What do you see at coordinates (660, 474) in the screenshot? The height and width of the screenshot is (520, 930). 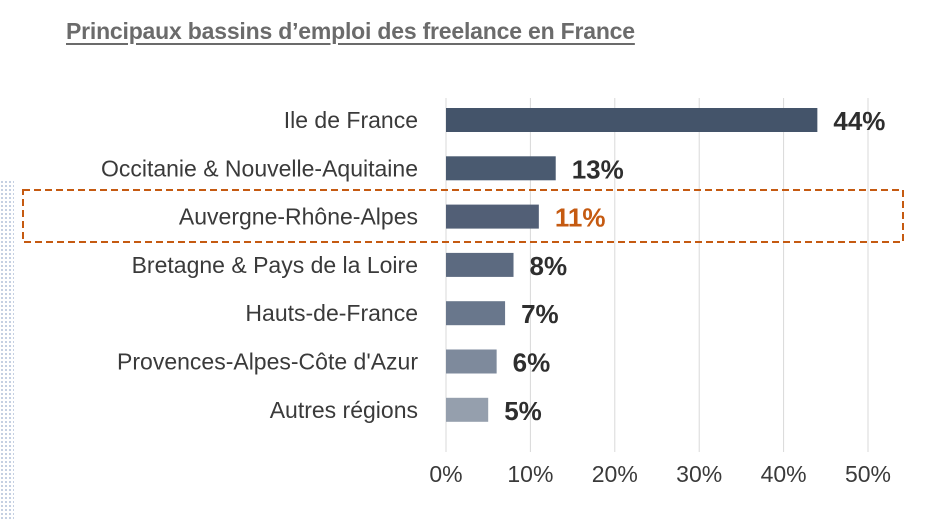 I see `x-axis-tick-labels: 0% 10% 20% 30% 40% 50%` at bounding box center [660, 474].